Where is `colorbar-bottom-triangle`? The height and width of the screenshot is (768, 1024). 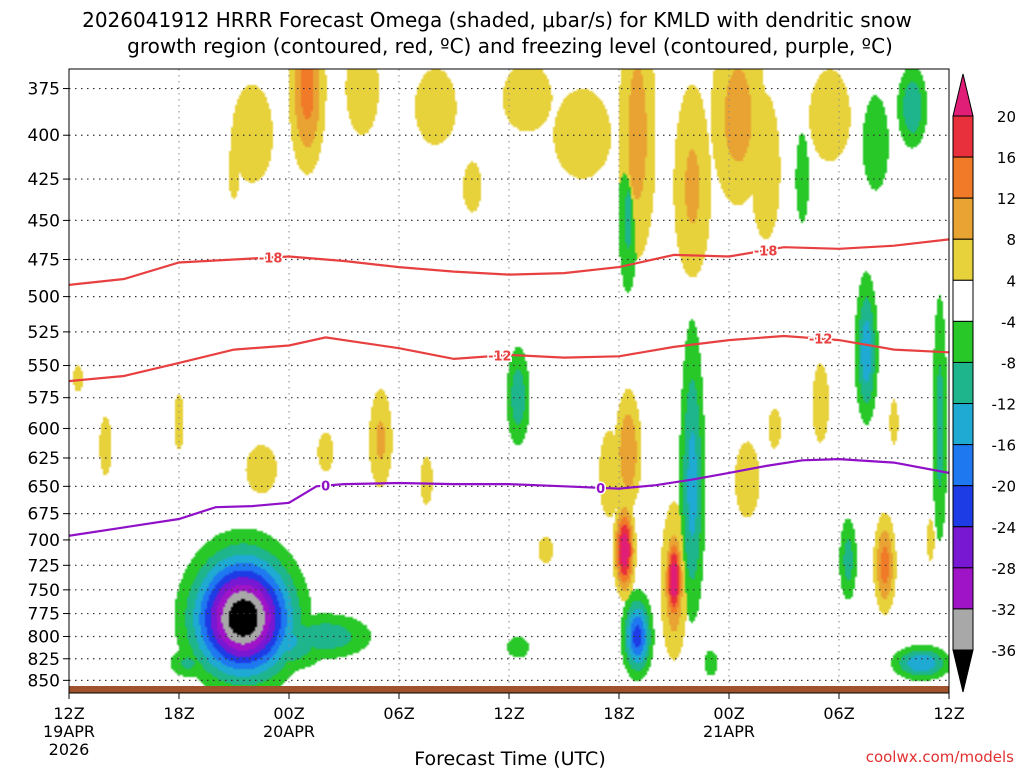 colorbar-bottom-triangle is located at coordinates (963, 671).